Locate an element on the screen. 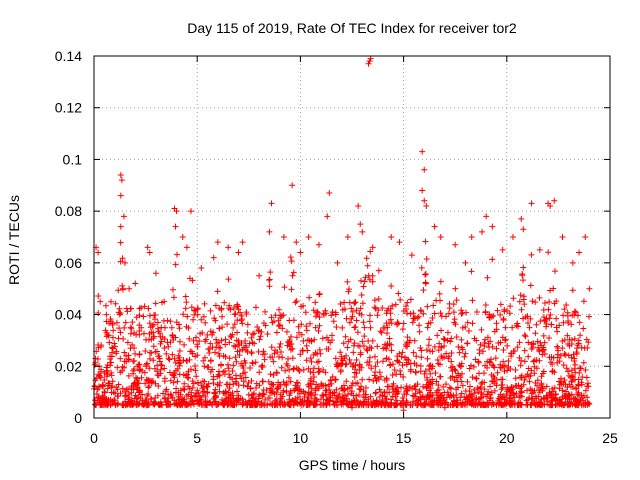 The height and width of the screenshot is (480, 640). x-tick-label: 0 is located at coordinates (94, 438).